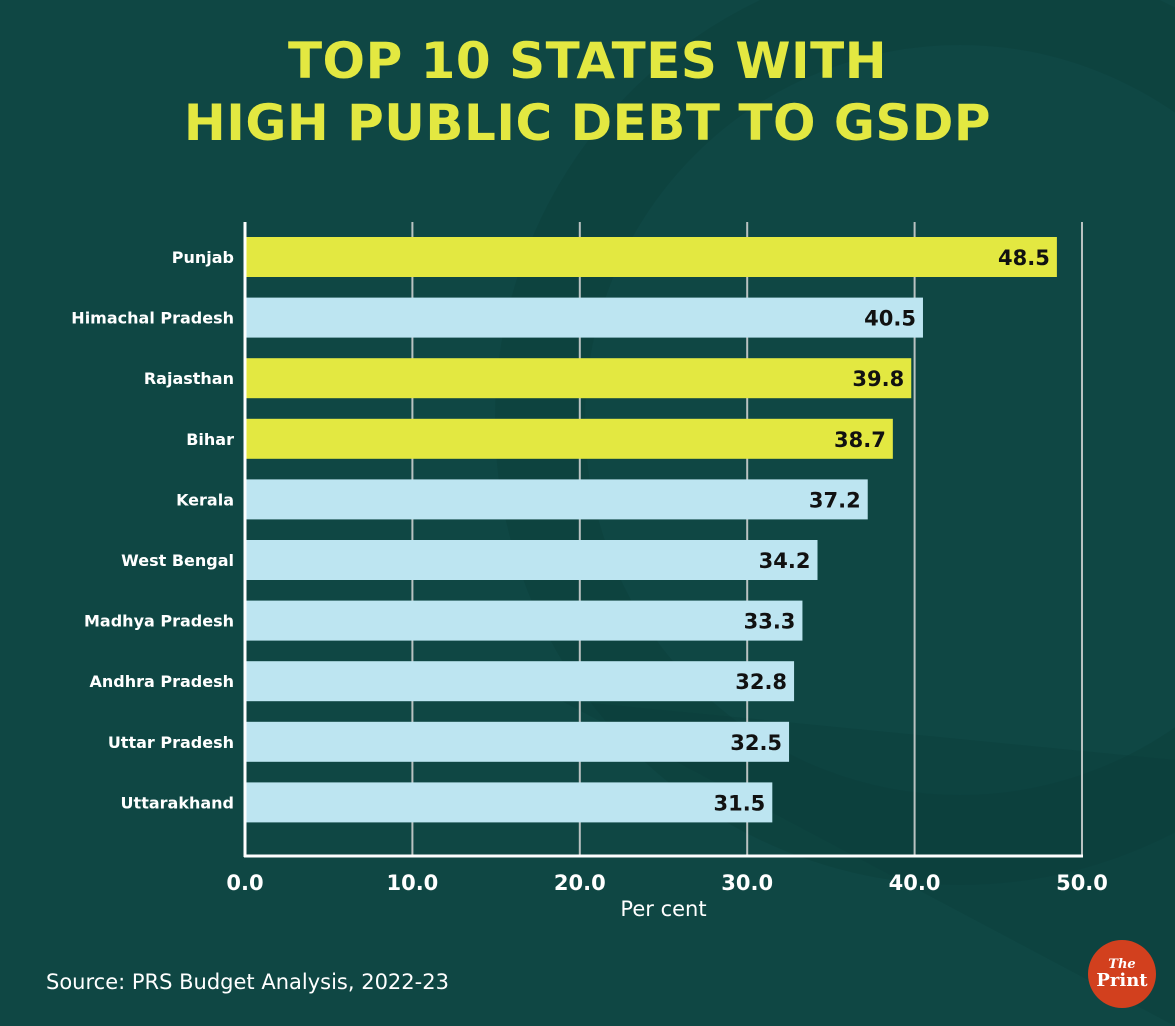 Image resolution: width=1175 pixels, height=1026 pixels. What do you see at coordinates (587, 123) in the screenshot?
I see `title-line-2: HIGH PUBLIC DEBT TO GSDP` at bounding box center [587, 123].